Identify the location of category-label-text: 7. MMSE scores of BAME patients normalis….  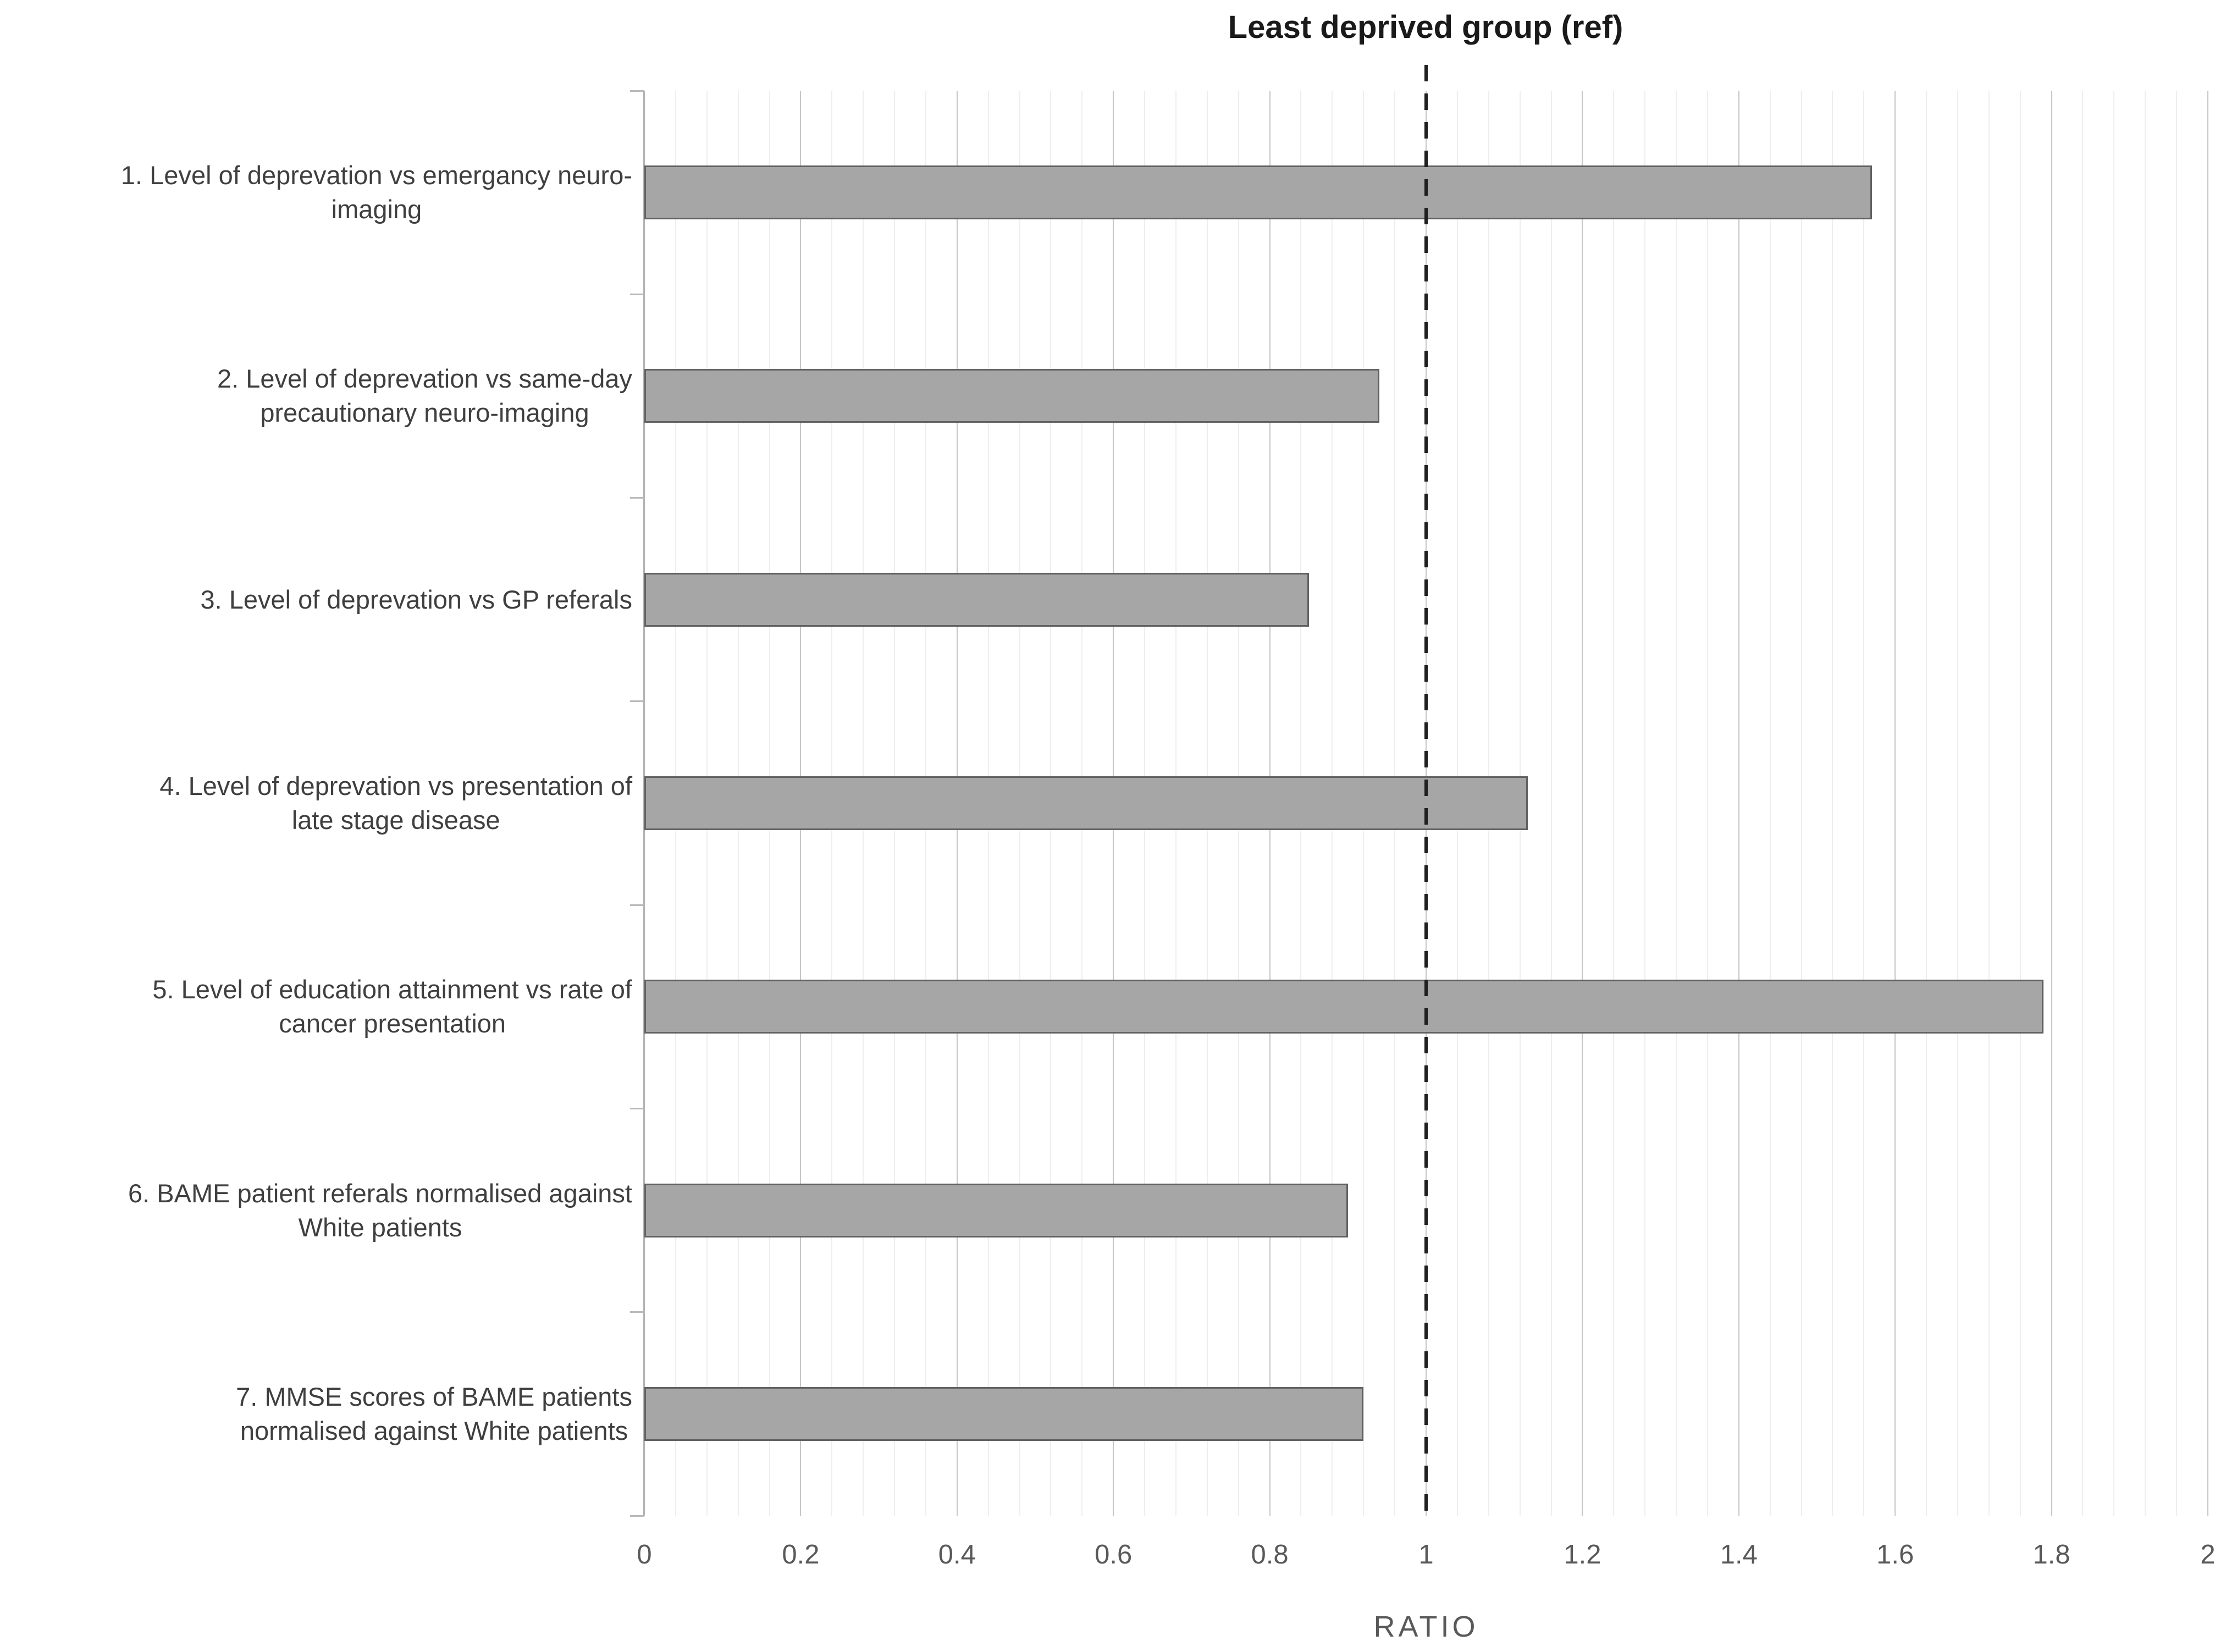
(434, 1413).